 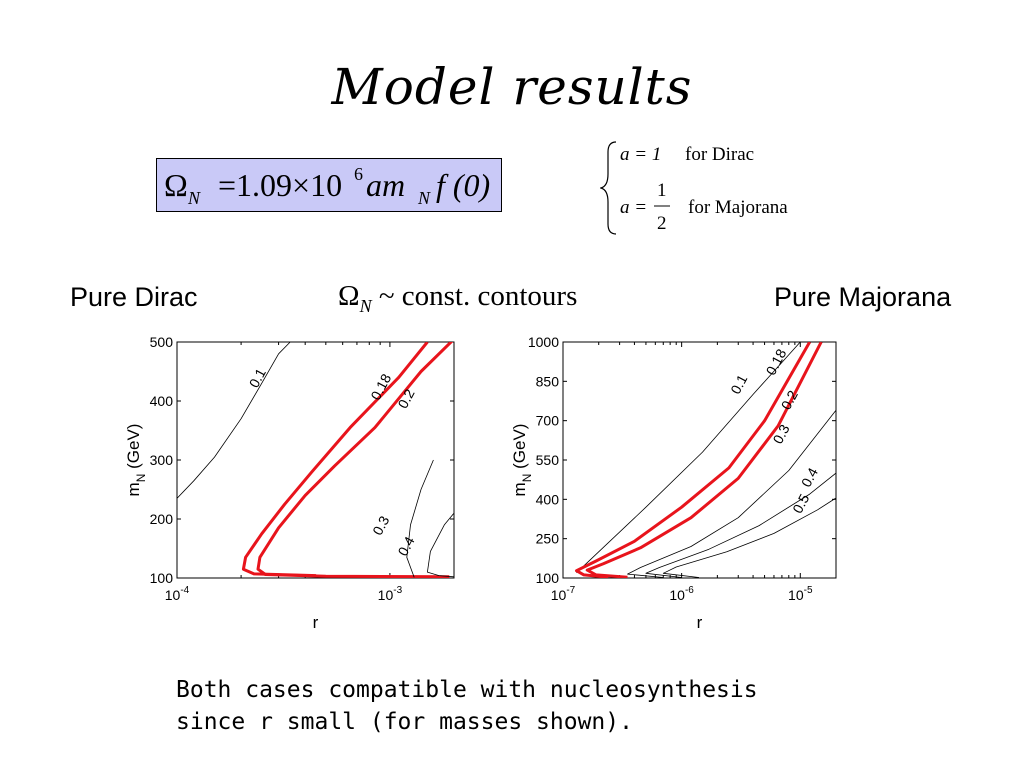 What do you see at coordinates (570, 590) in the screenshot?
I see `x-tick-exponent: -7` at bounding box center [570, 590].